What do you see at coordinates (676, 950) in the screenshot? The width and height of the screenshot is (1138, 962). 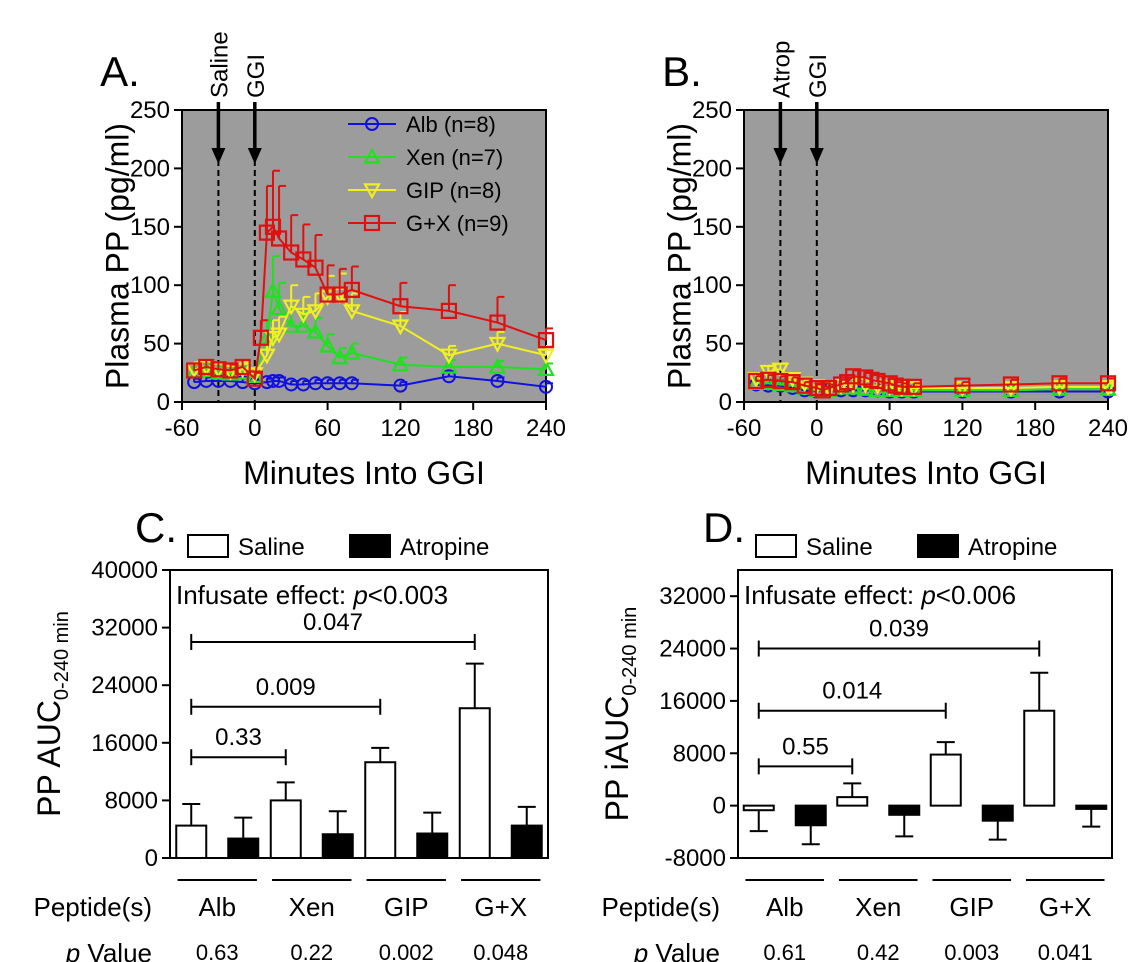 I see `panel-d-row-label-p-value: p Value` at bounding box center [676, 950].